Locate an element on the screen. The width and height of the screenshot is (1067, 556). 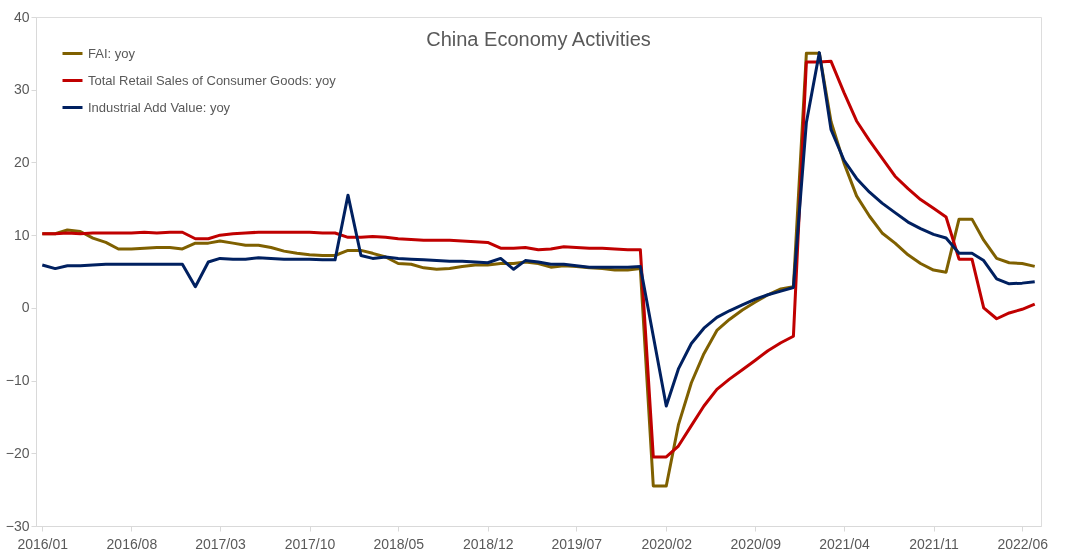
y-tick-label: −30 is located at coordinates (17, 525).